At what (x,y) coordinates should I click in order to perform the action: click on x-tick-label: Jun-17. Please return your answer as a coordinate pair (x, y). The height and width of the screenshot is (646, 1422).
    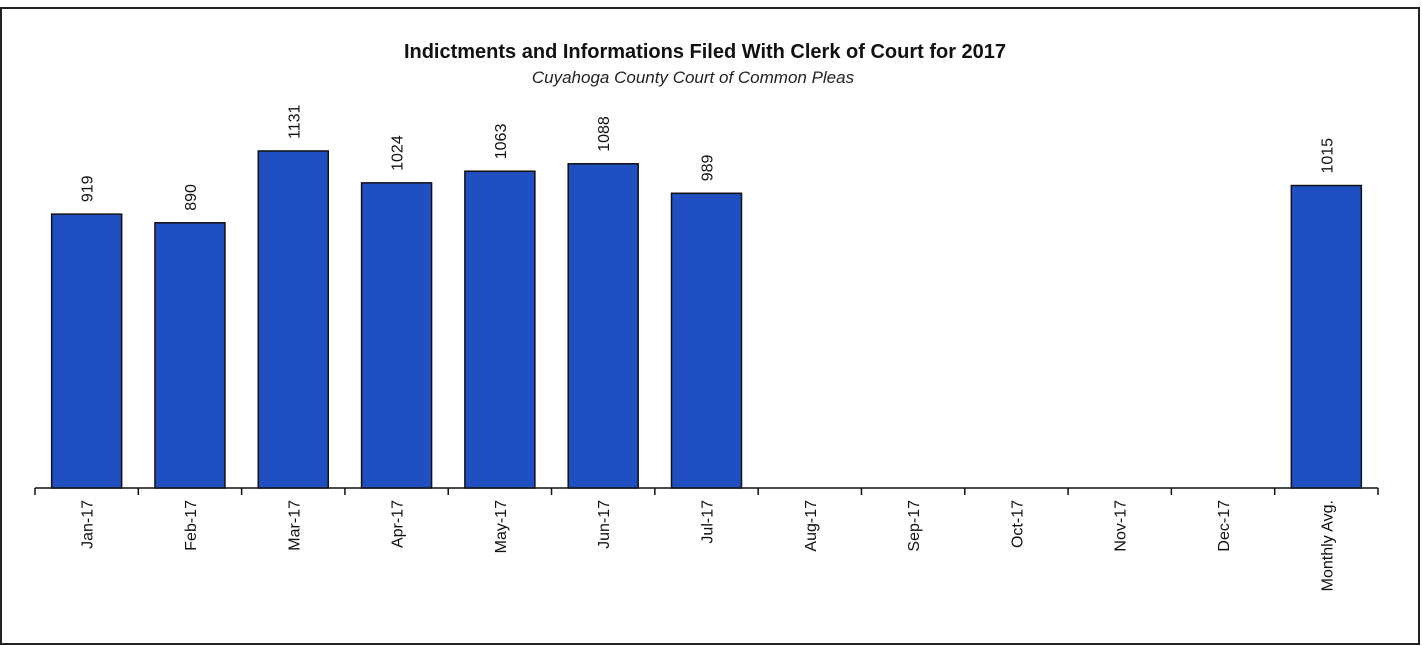
    Looking at the image, I should click on (604, 524).